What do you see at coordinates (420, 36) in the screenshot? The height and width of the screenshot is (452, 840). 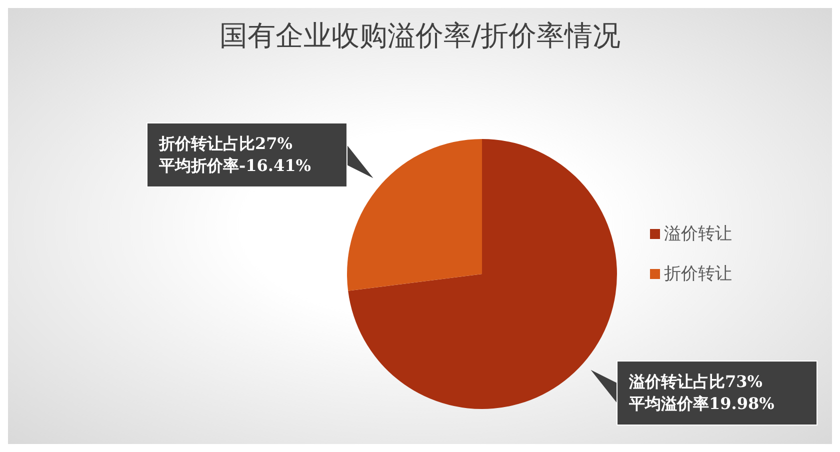 I see `chart-title: 国有企业收购溢价率/折价率情况` at bounding box center [420, 36].